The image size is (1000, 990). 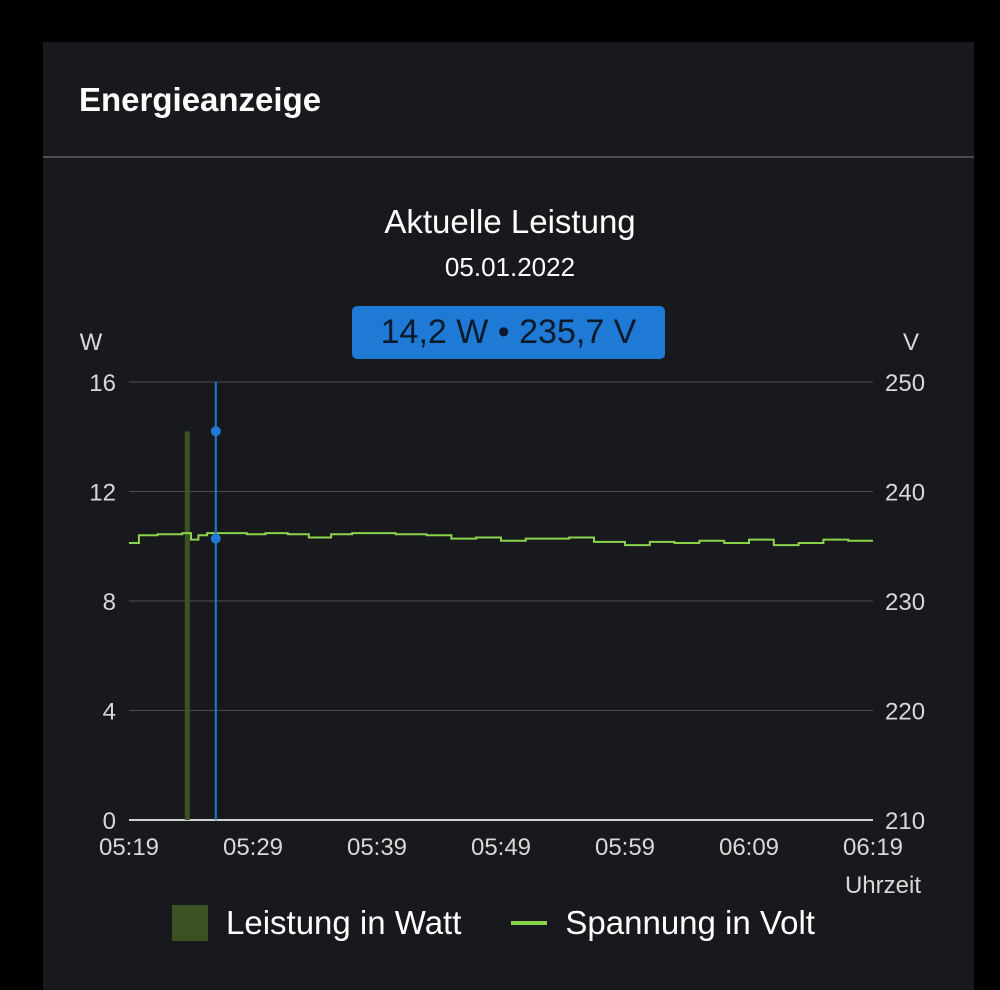 I want to click on chart-subtitle: 05.01.2022, so click(x=510, y=267).